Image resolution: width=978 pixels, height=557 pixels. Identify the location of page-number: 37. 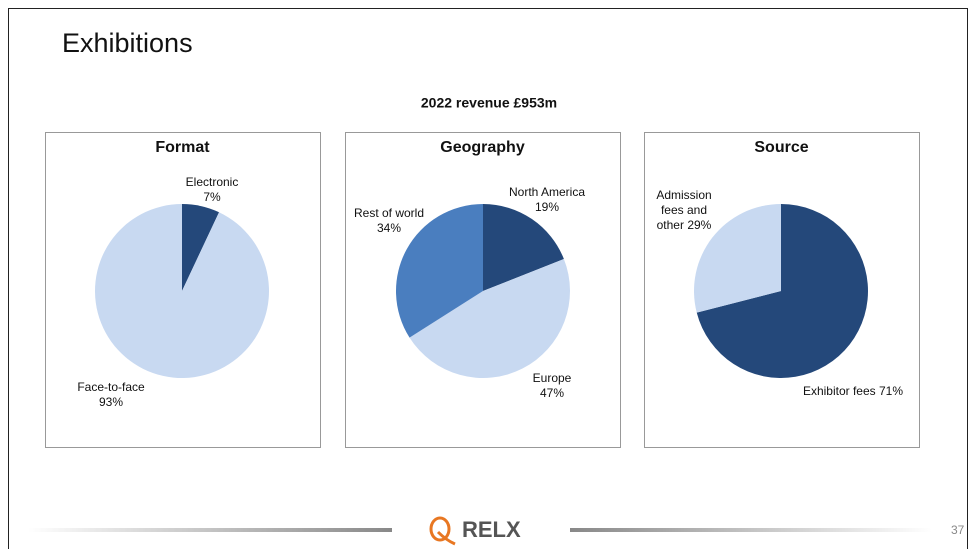
(958, 530).